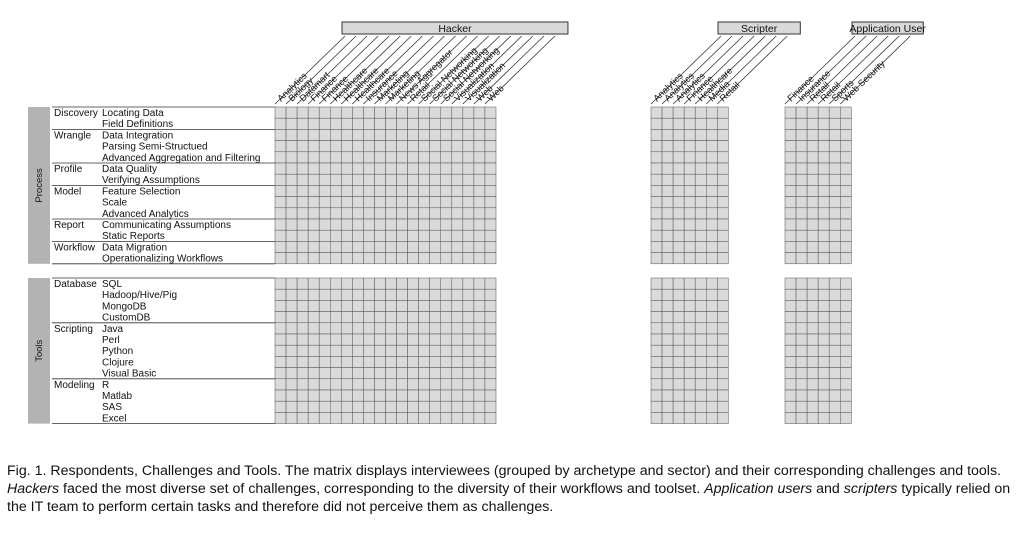  I want to click on row-label: SQL, so click(112, 284).